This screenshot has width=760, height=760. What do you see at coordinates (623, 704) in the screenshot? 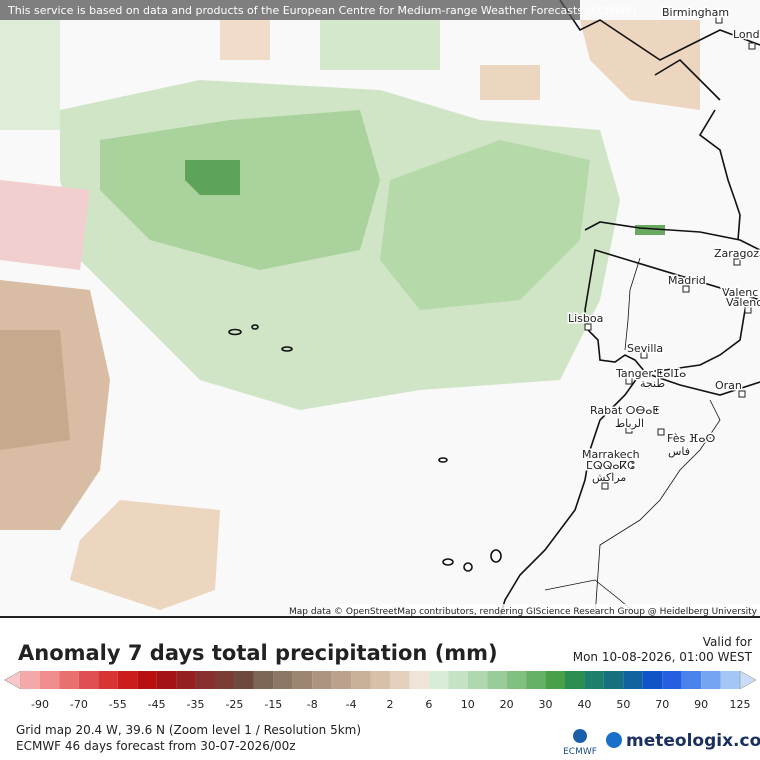
I see `colorbar-tick-label: 50` at bounding box center [623, 704].